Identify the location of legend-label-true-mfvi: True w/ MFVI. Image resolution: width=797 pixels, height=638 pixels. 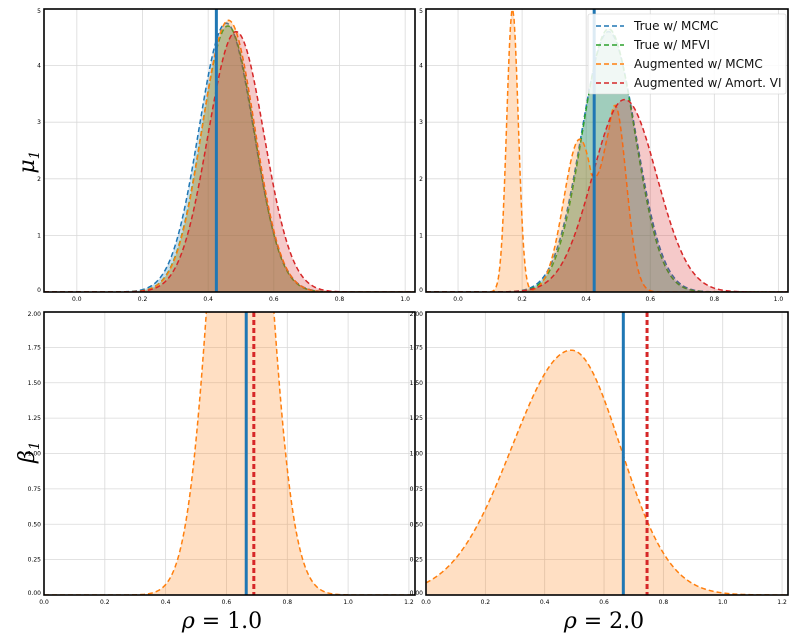
(671, 45).